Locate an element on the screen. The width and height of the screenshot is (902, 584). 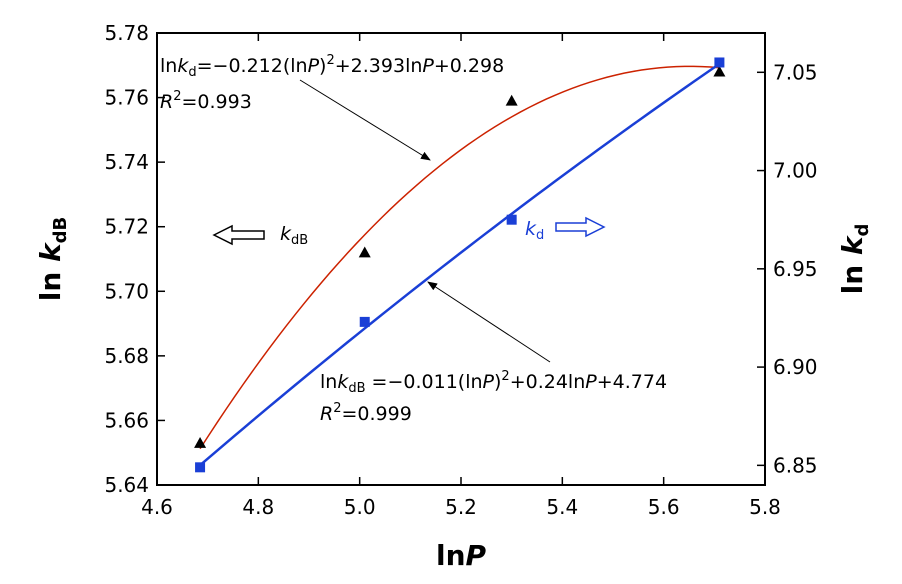
eq1-p2: P is located at coordinates (428, 66).